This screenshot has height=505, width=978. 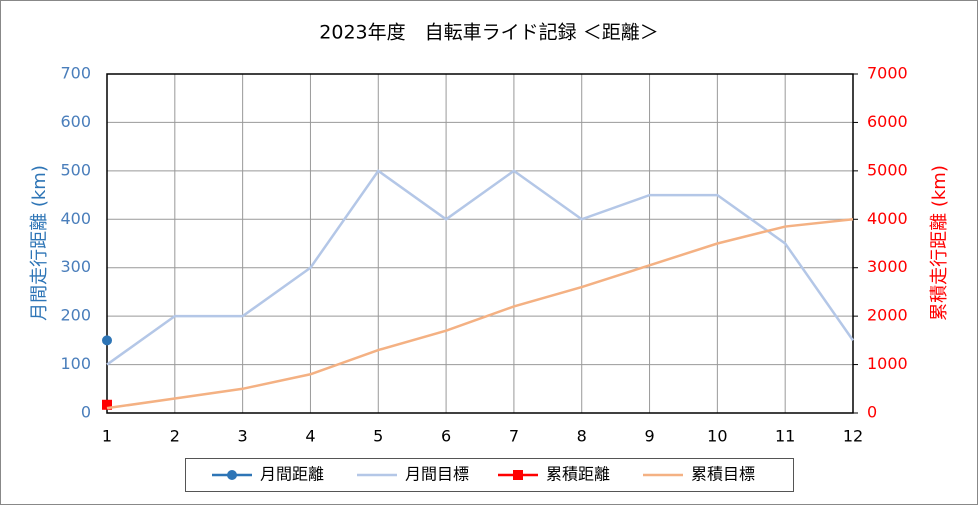 I want to click on y-tick-label: 200, so click(x=75, y=315).